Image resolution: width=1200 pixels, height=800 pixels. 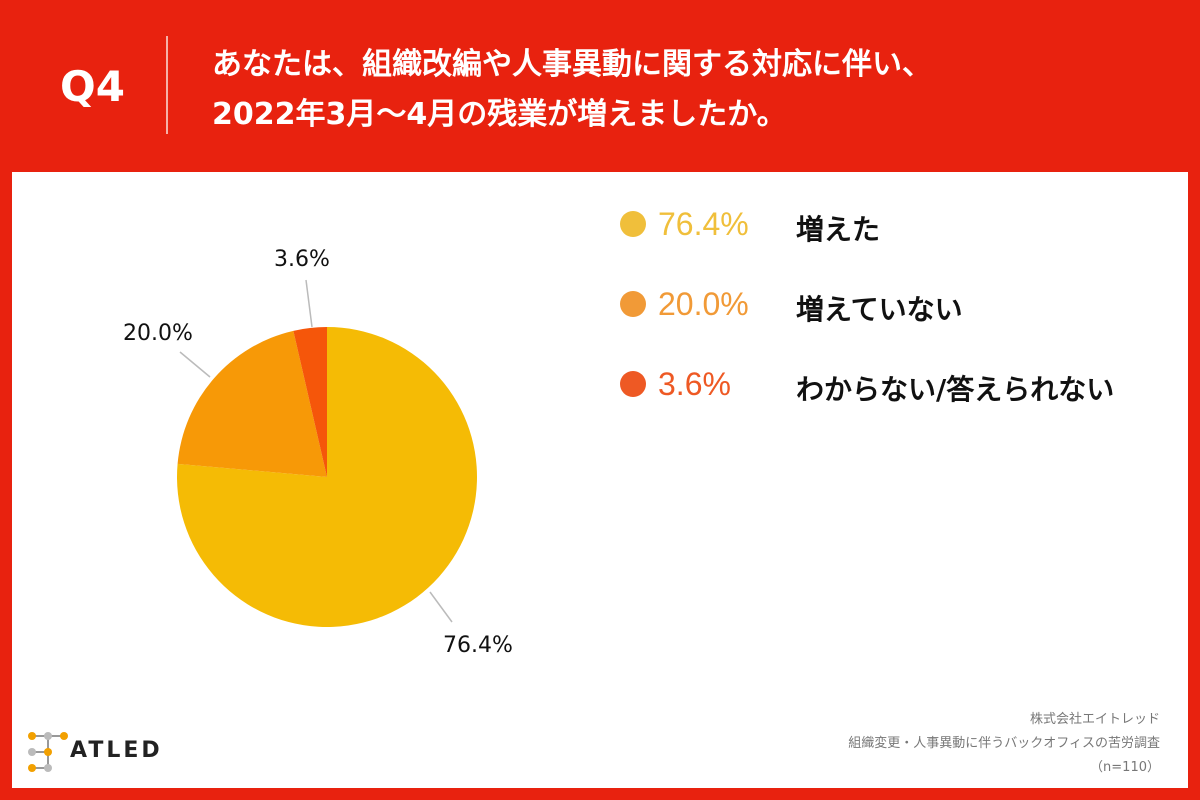 I want to click on source-company: 株式会社エイトレッド, so click(x=1094, y=719).